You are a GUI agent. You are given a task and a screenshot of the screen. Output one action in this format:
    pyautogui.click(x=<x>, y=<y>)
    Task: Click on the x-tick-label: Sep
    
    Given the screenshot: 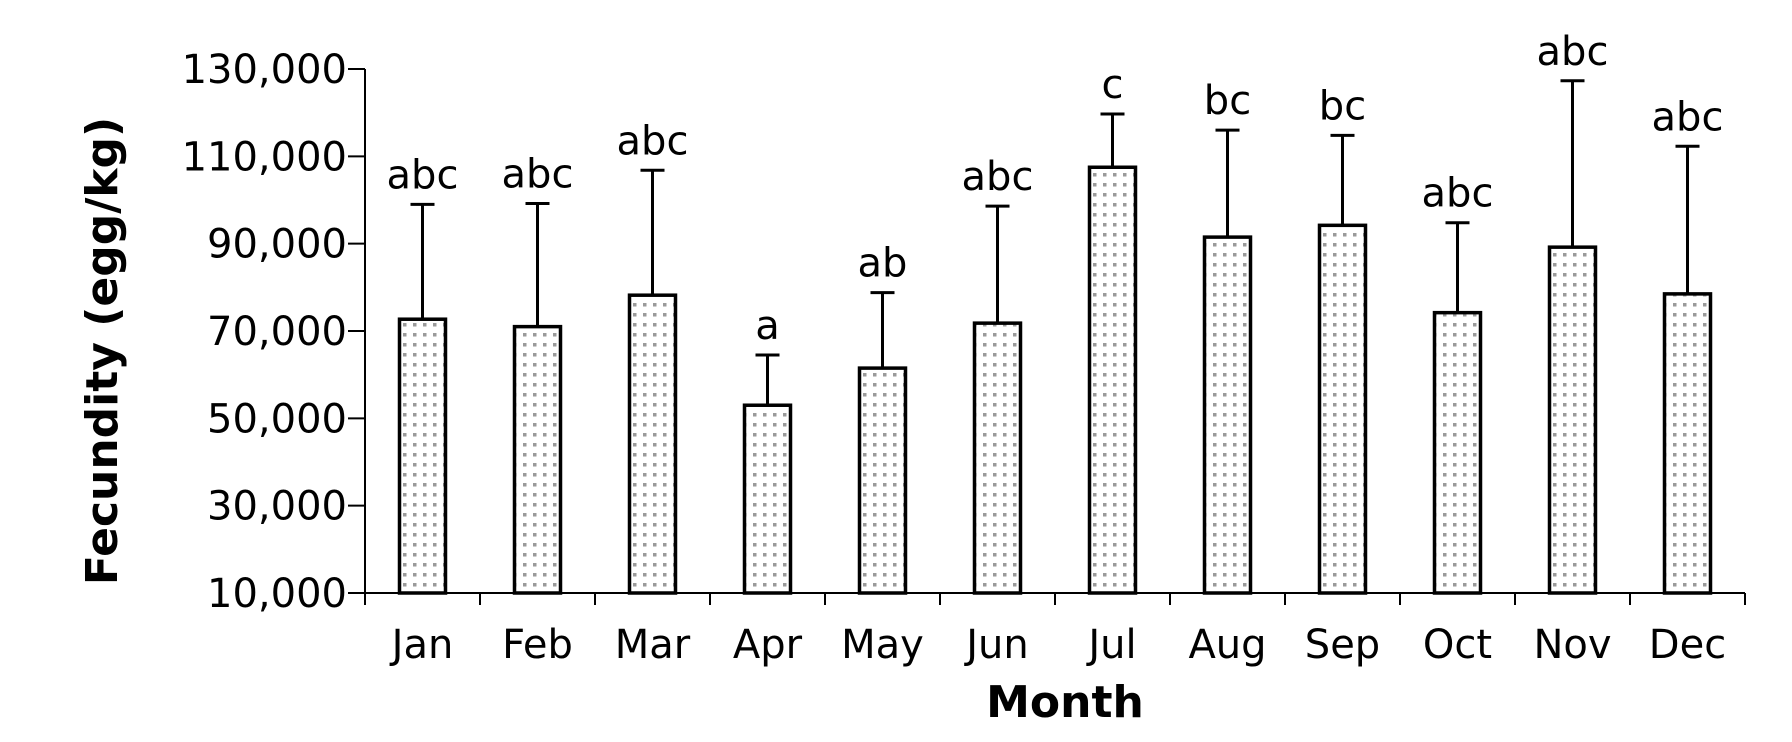 What is the action you would take?
    pyautogui.click(x=1342, y=645)
    